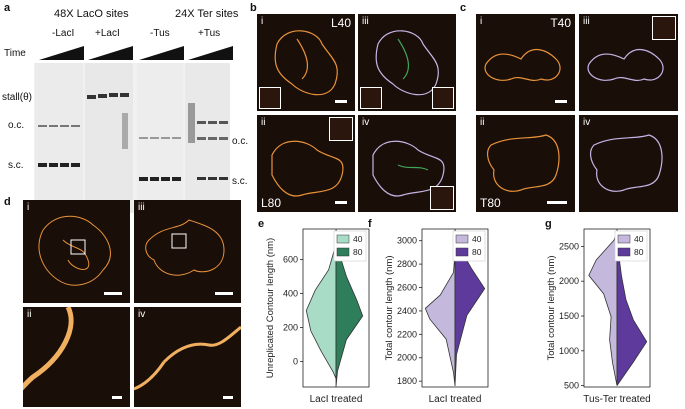 The image size is (685, 409). What do you see at coordinates (207, 14) in the screenshot?
I see `ter-header: 24X Ter sites` at bounding box center [207, 14].